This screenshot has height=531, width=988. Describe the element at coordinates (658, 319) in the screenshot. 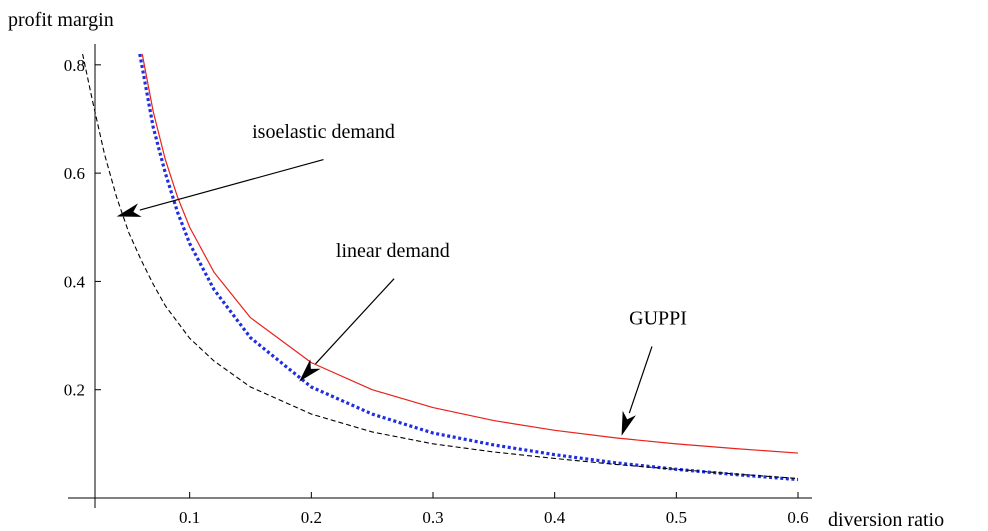

I see `annotation-guppi: GUPPI` at that location.